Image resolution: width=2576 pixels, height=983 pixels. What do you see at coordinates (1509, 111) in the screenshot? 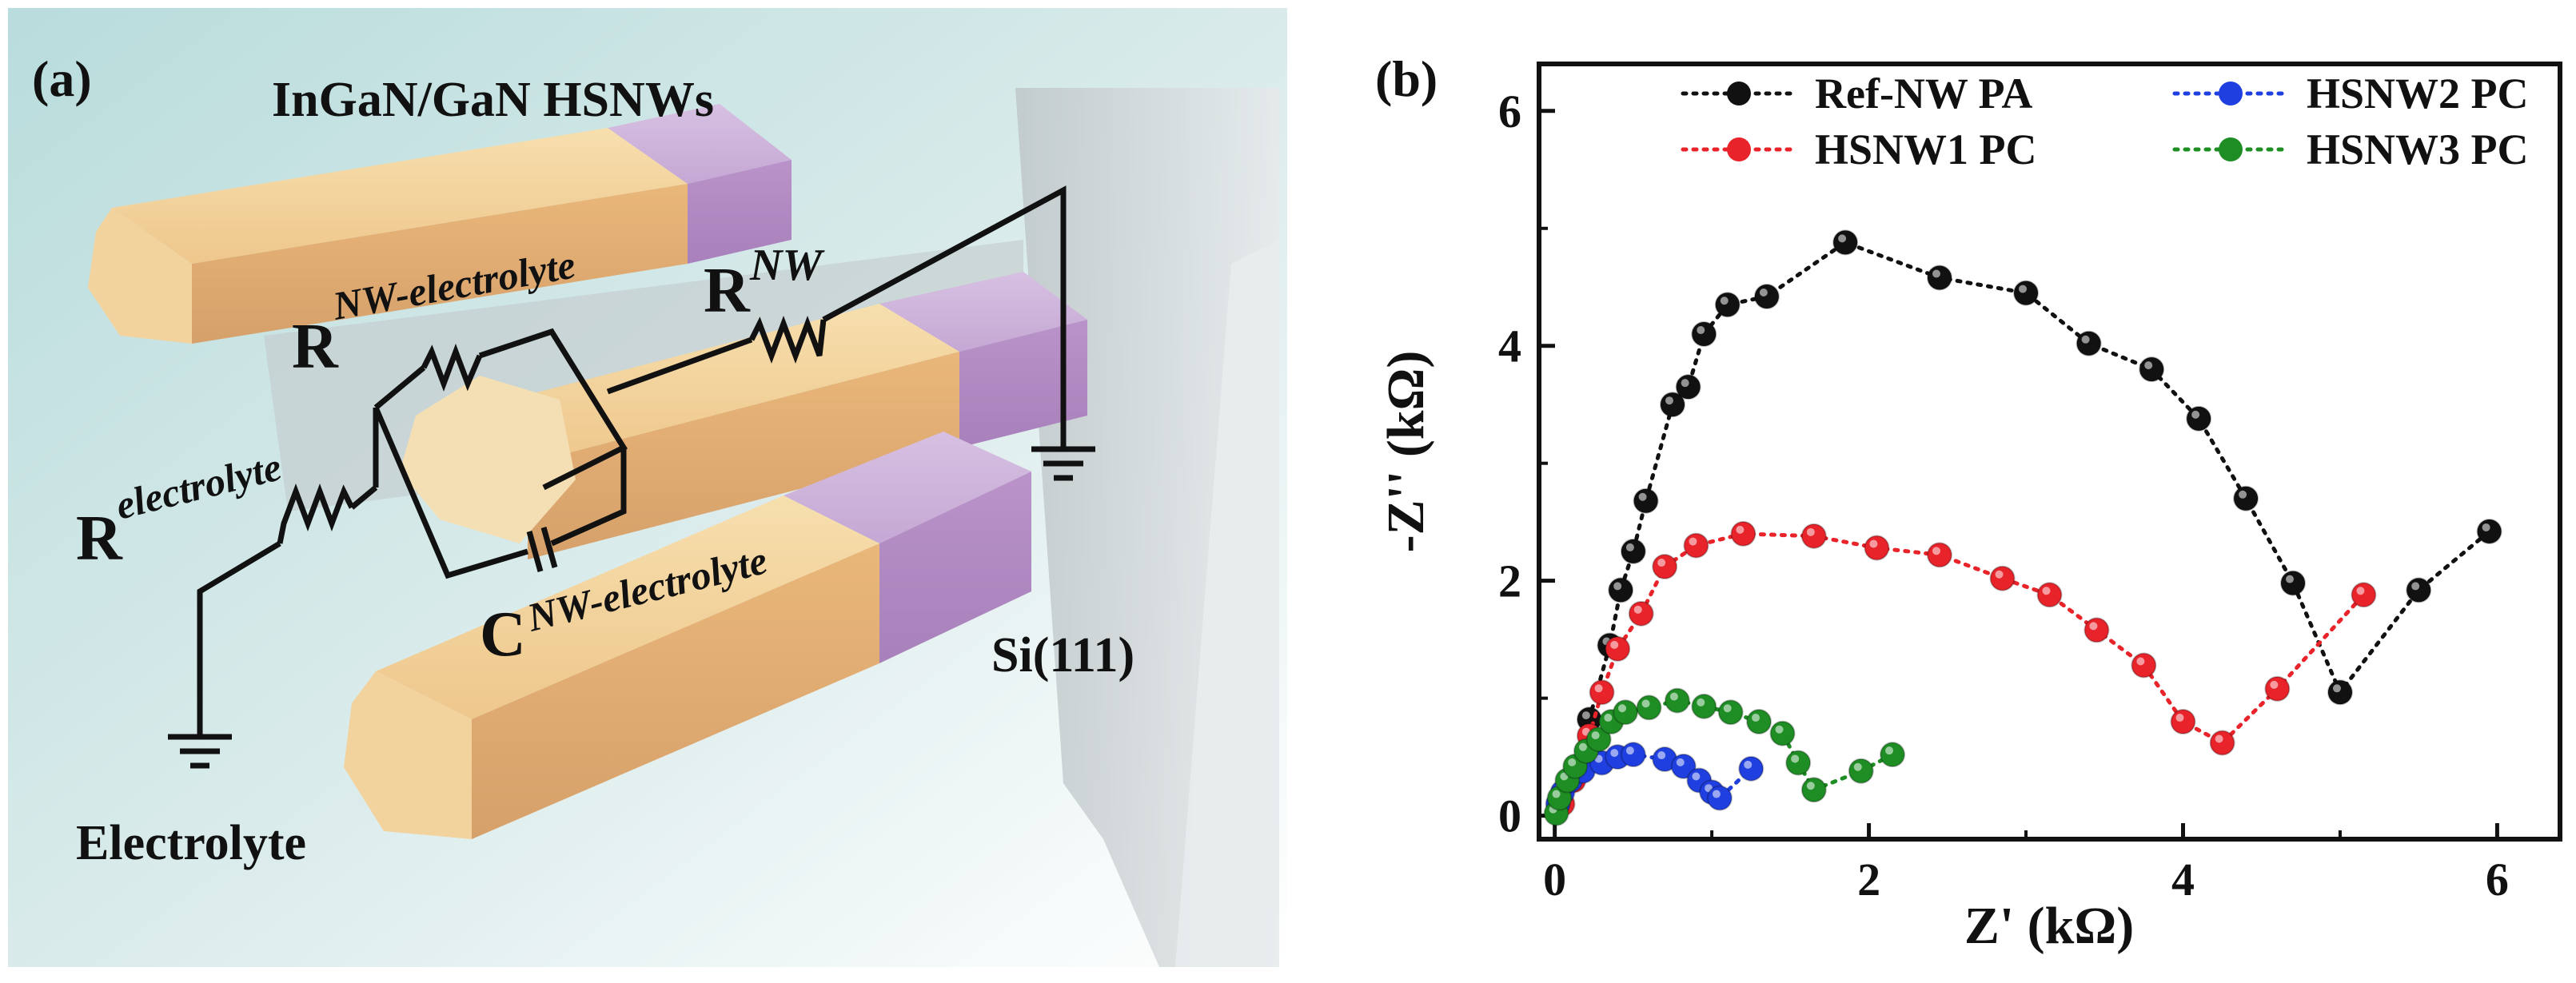
I see `y-tick-label: 6` at bounding box center [1509, 111].